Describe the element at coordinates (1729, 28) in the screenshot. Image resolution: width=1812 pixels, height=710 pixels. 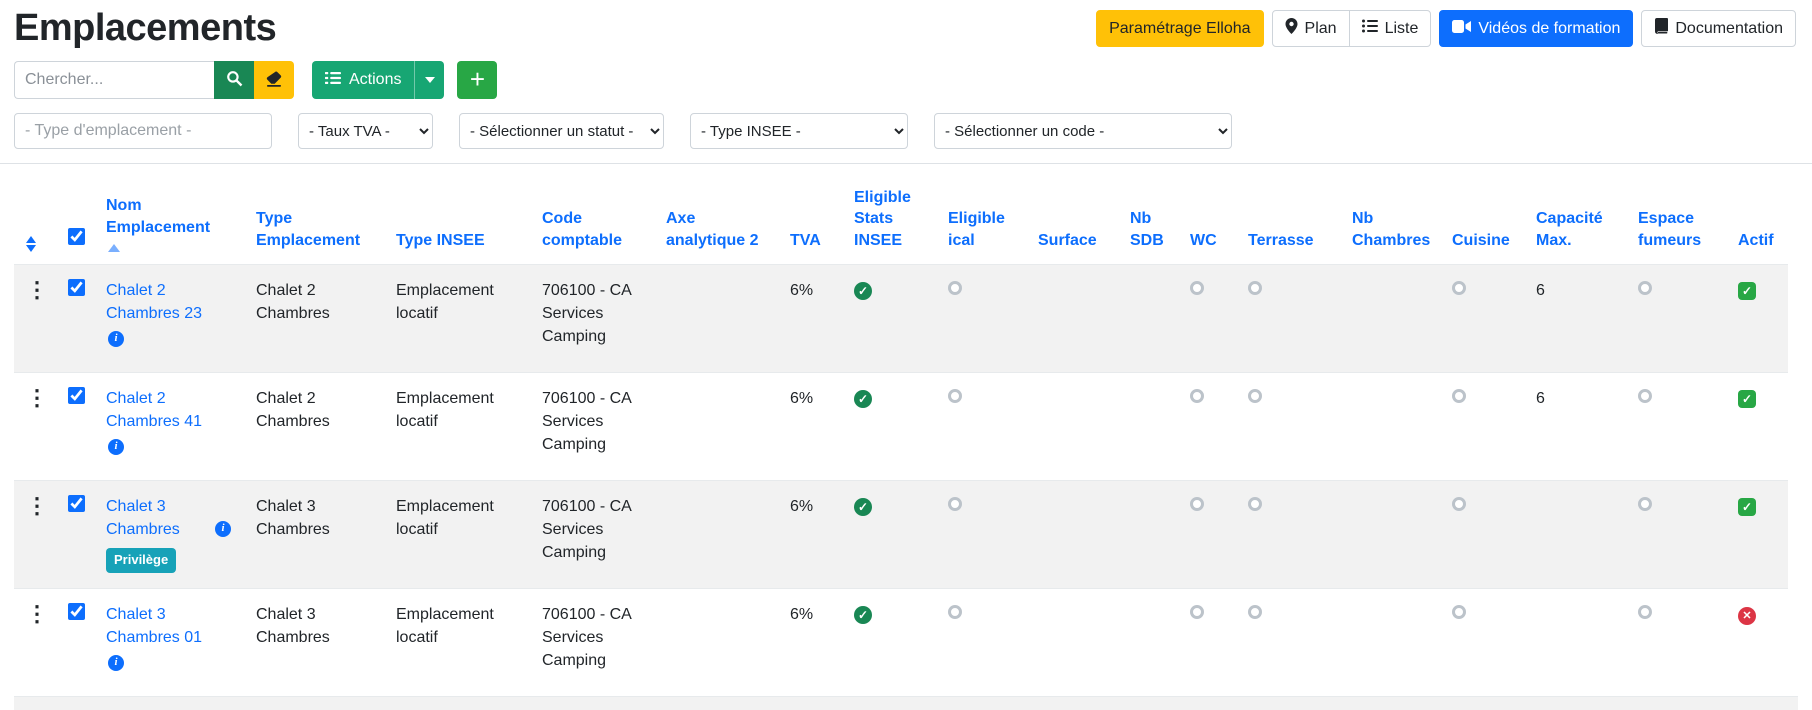
I see `documentation-label: Documentation` at that location.